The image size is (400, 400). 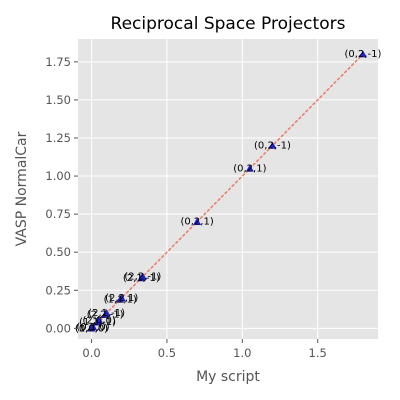 I want to click on data-label: (1,0,0), so click(x=91, y=328).